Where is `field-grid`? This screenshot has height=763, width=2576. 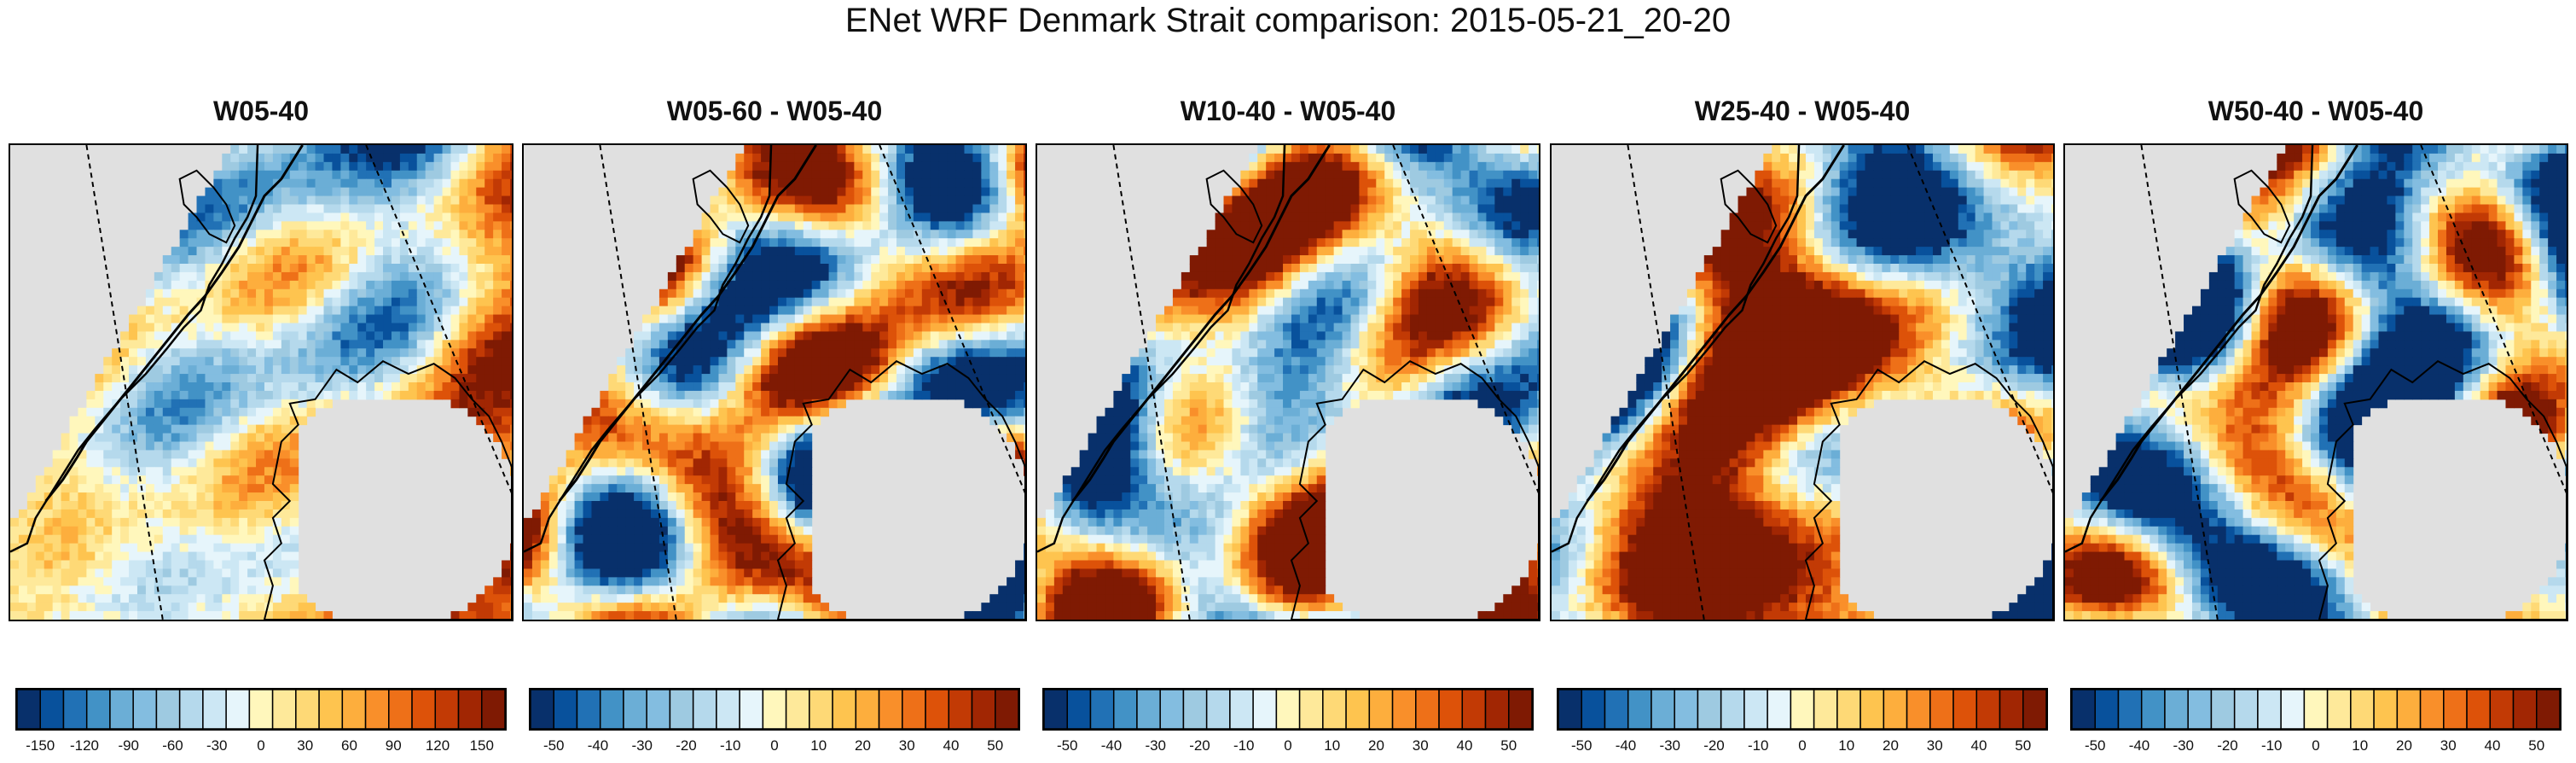
field-grid is located at coordinates (1288, 382).